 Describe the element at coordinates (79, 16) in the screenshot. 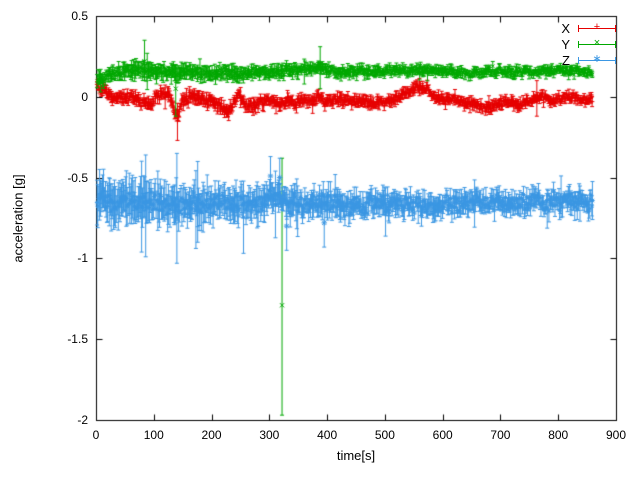

I see `y-tick-label: 0.5` at that location.